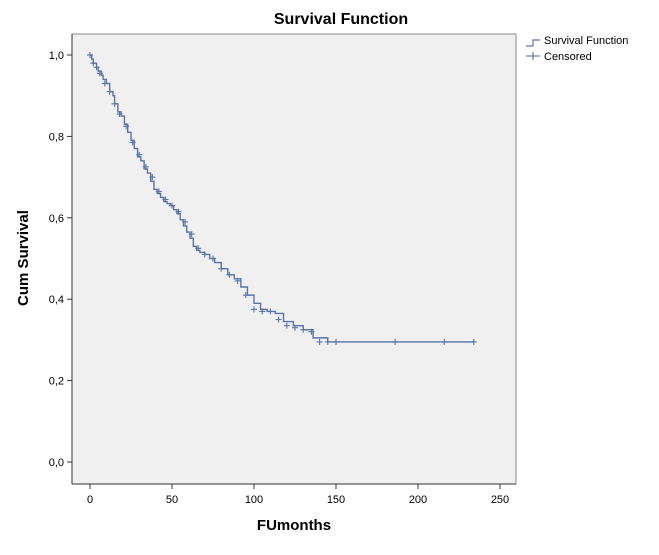 The image size is (659, 555). I want to click on x-tick-label: 250, so click(500, 500).